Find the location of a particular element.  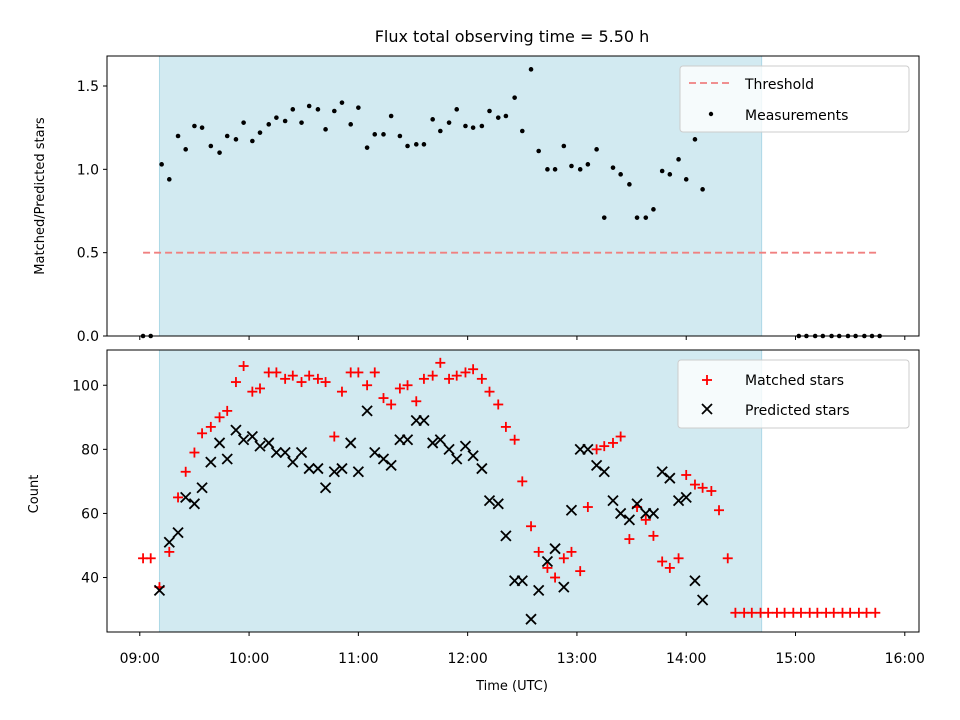

y-tick-label: 100 is located at coordinates (85, 386).